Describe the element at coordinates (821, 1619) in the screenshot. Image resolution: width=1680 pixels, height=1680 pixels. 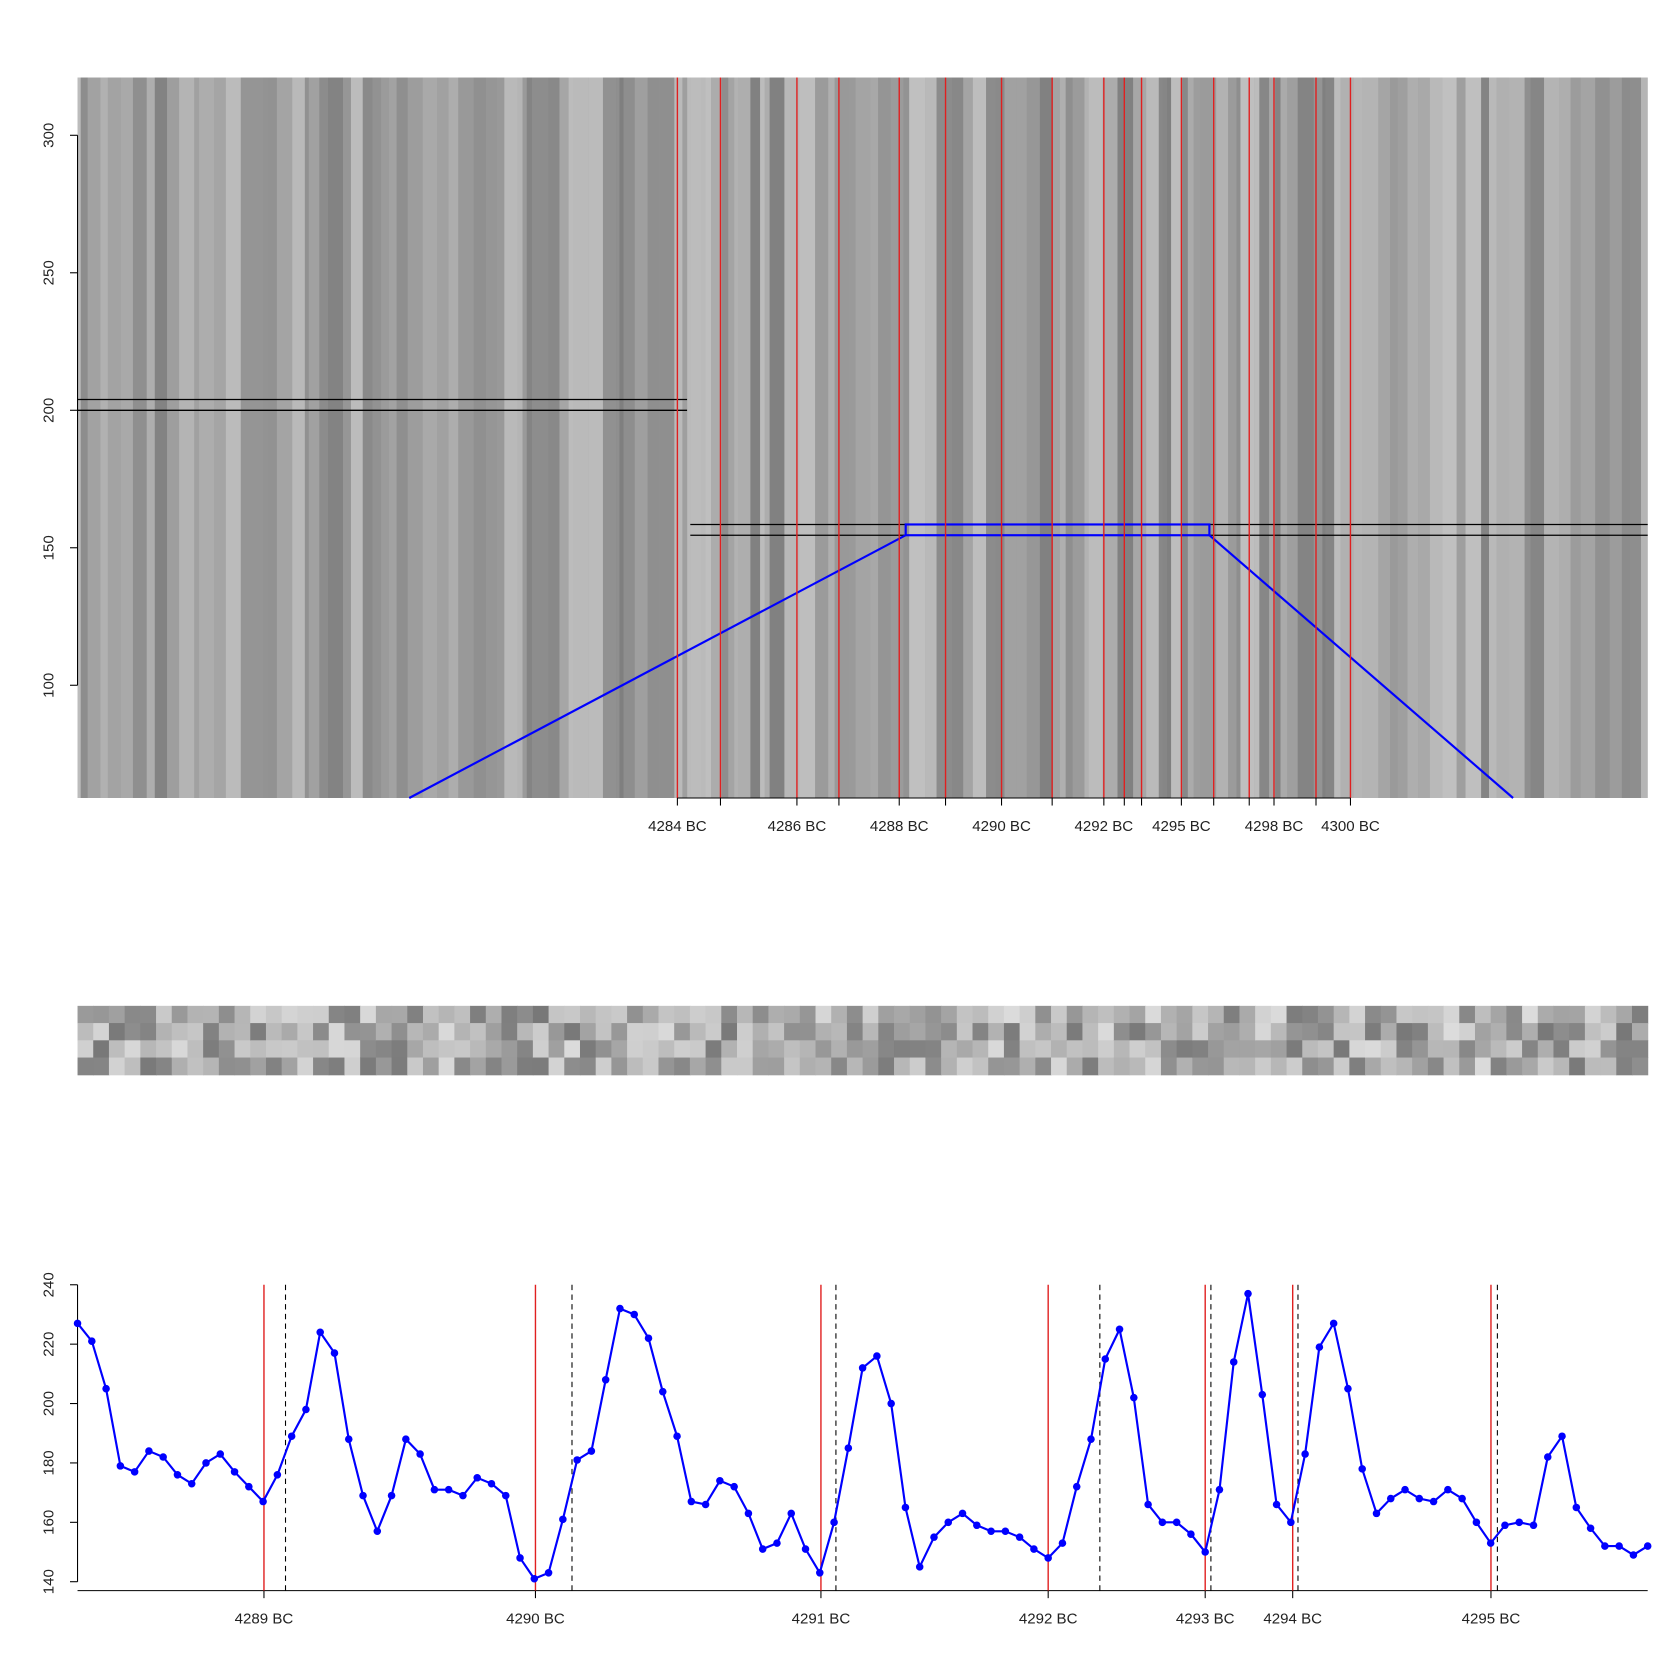
I see `x-tick-label: 4291 BC` at that location.